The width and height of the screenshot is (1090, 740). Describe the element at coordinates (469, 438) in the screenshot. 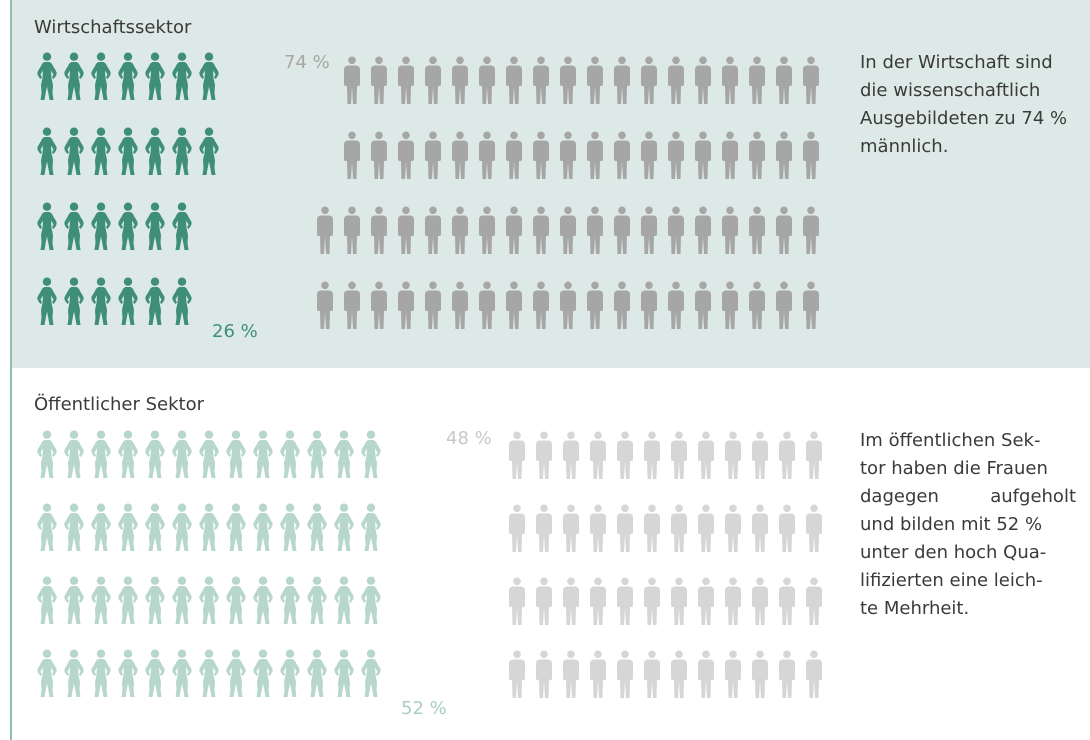

I see `public-men-pct: 48 %` at that location.